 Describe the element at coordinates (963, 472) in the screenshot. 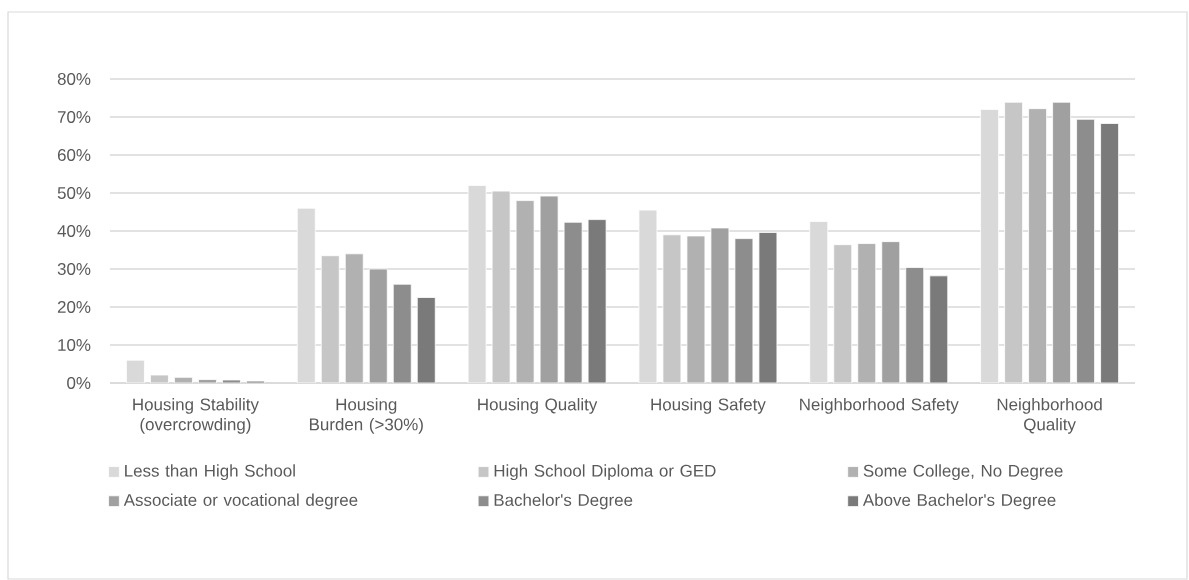

I see `legend-label: Some College, No Degree` at that location.